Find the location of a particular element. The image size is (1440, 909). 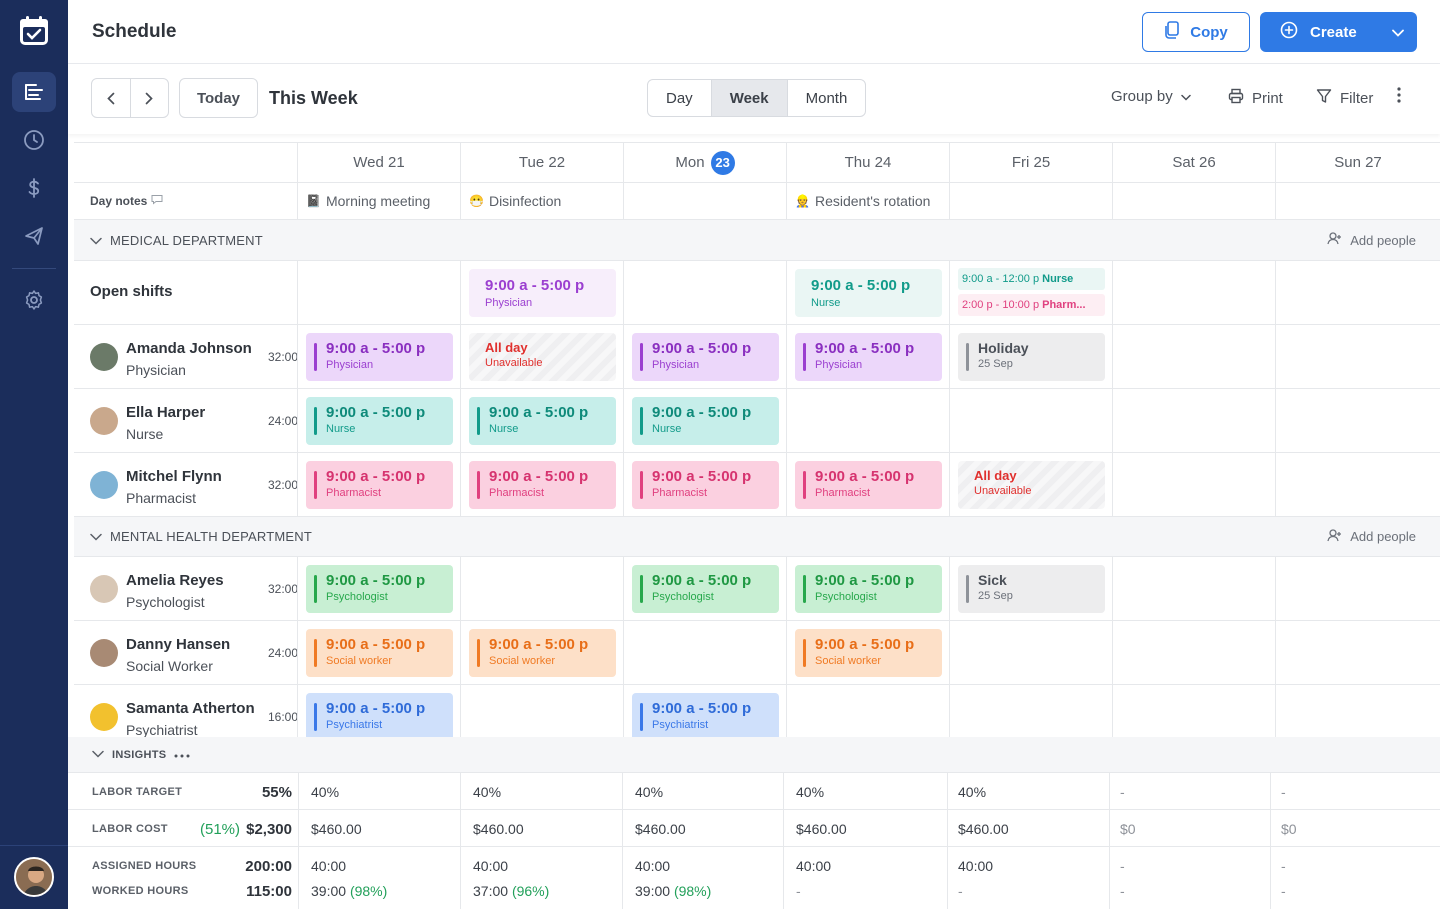

shift-cell: Sick 25 Sep is located at coordinates (1030, 588).